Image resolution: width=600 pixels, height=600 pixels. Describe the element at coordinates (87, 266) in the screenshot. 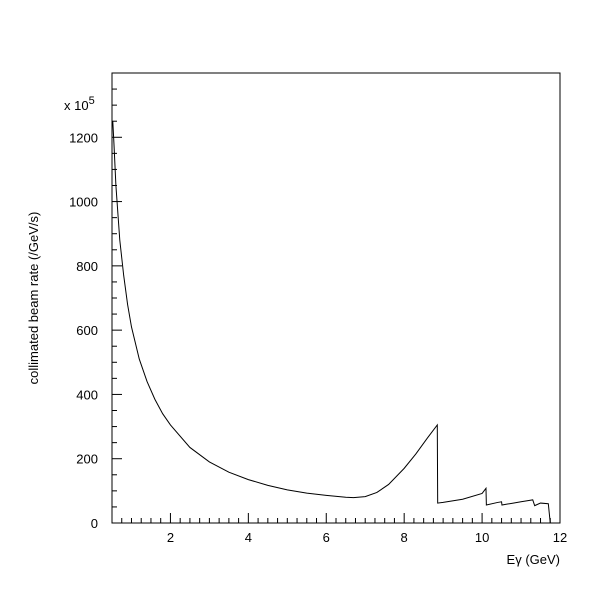

I see `y-tick-label: 800` at that location.